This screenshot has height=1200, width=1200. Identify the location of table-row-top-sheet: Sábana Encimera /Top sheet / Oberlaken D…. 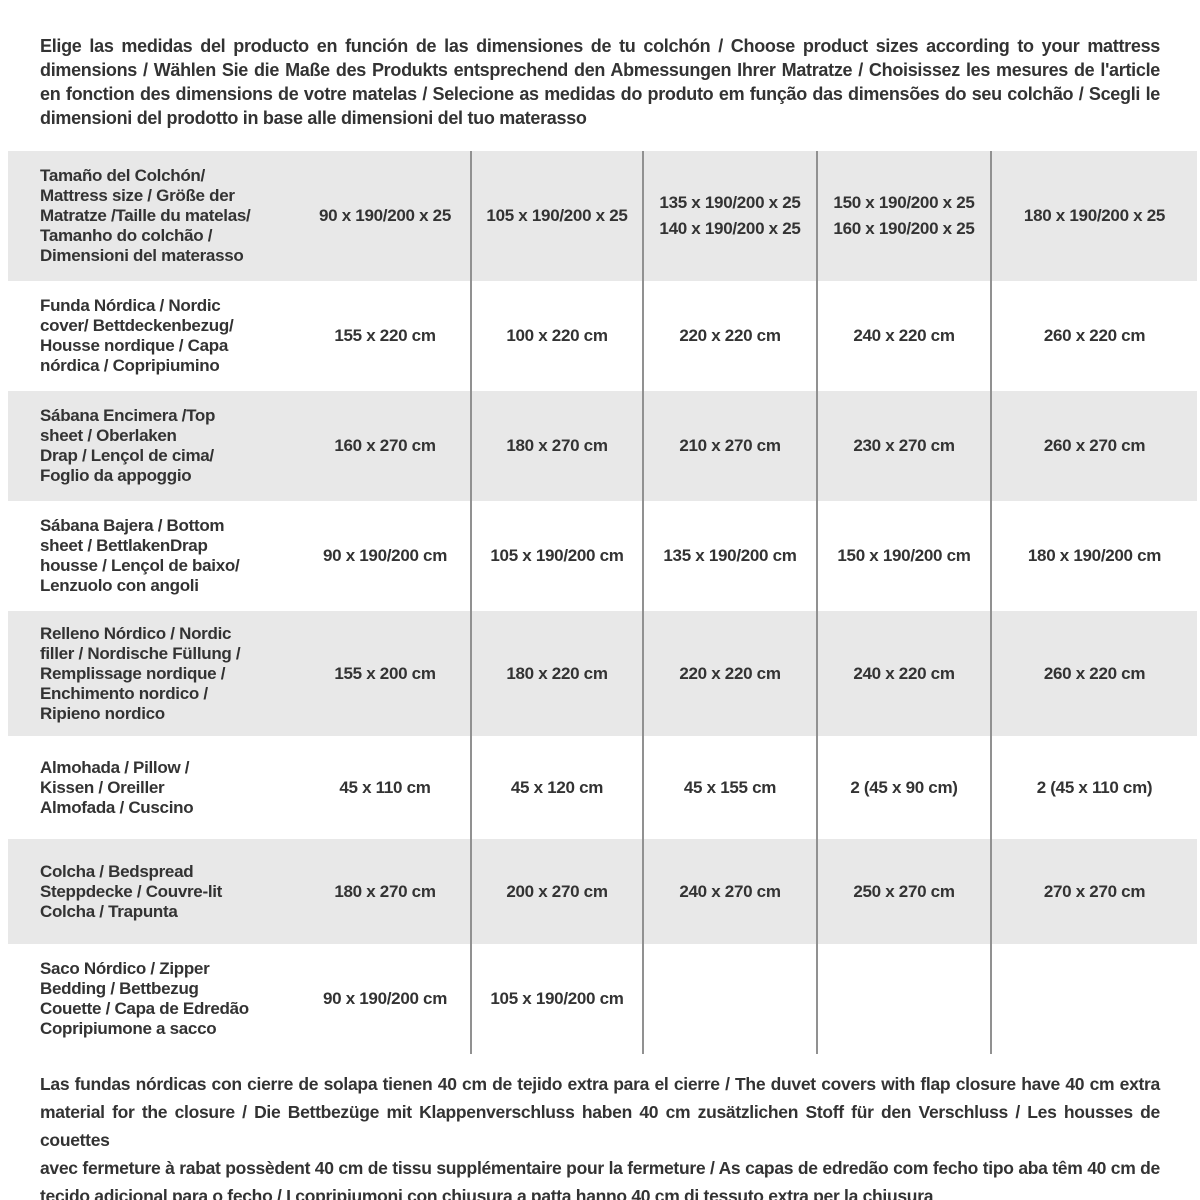
(602, 446).